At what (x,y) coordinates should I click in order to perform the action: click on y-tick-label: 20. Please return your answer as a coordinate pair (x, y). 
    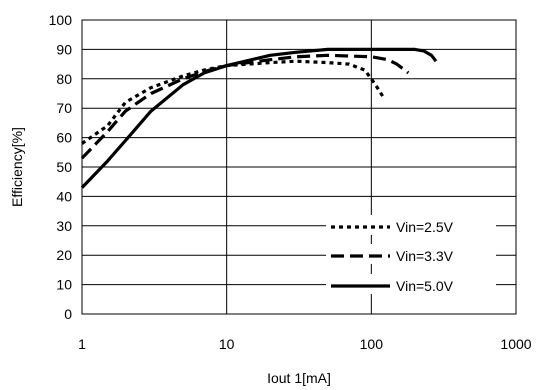
    Looking at the image, I should click on (64, 255).